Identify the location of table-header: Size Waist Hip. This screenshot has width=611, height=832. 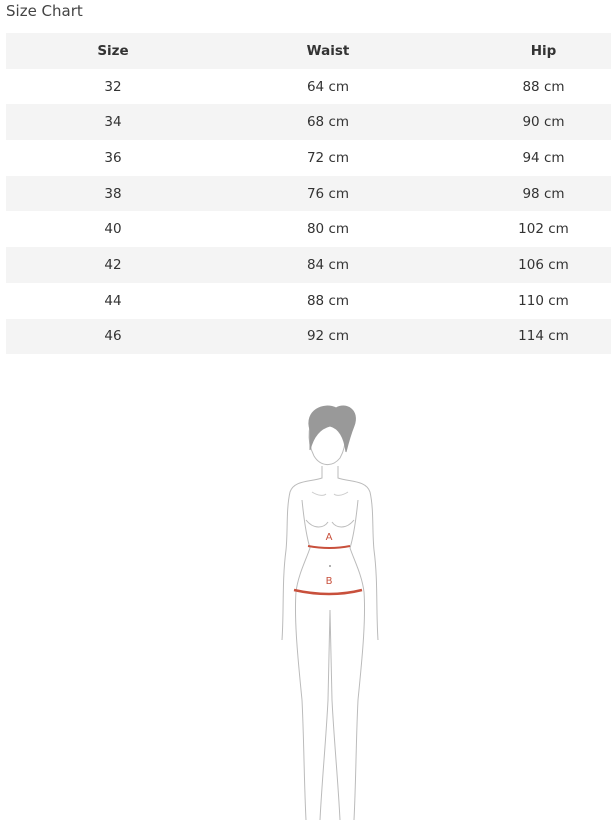
(308, 51).